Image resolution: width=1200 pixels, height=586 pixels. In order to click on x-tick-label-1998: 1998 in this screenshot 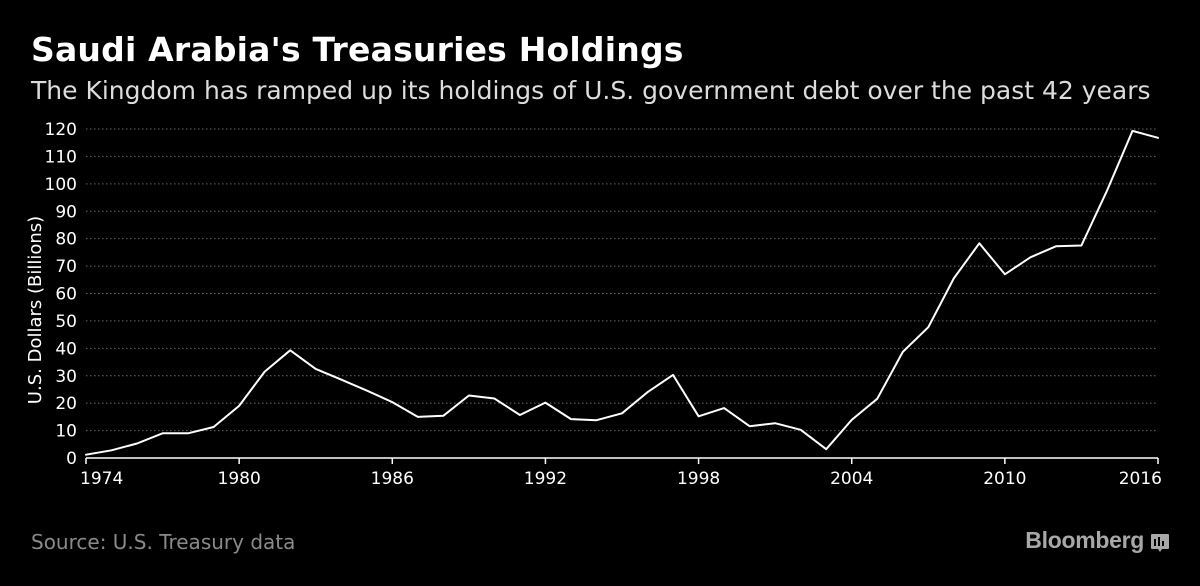, I will do `click(698, 479)`.